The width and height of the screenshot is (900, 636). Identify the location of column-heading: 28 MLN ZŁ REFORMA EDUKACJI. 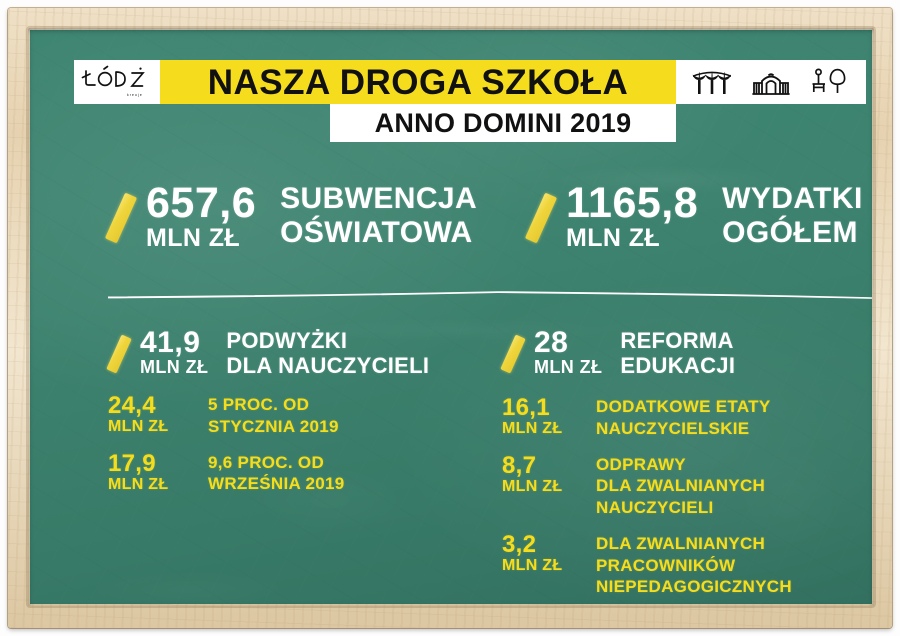
(686, 352).